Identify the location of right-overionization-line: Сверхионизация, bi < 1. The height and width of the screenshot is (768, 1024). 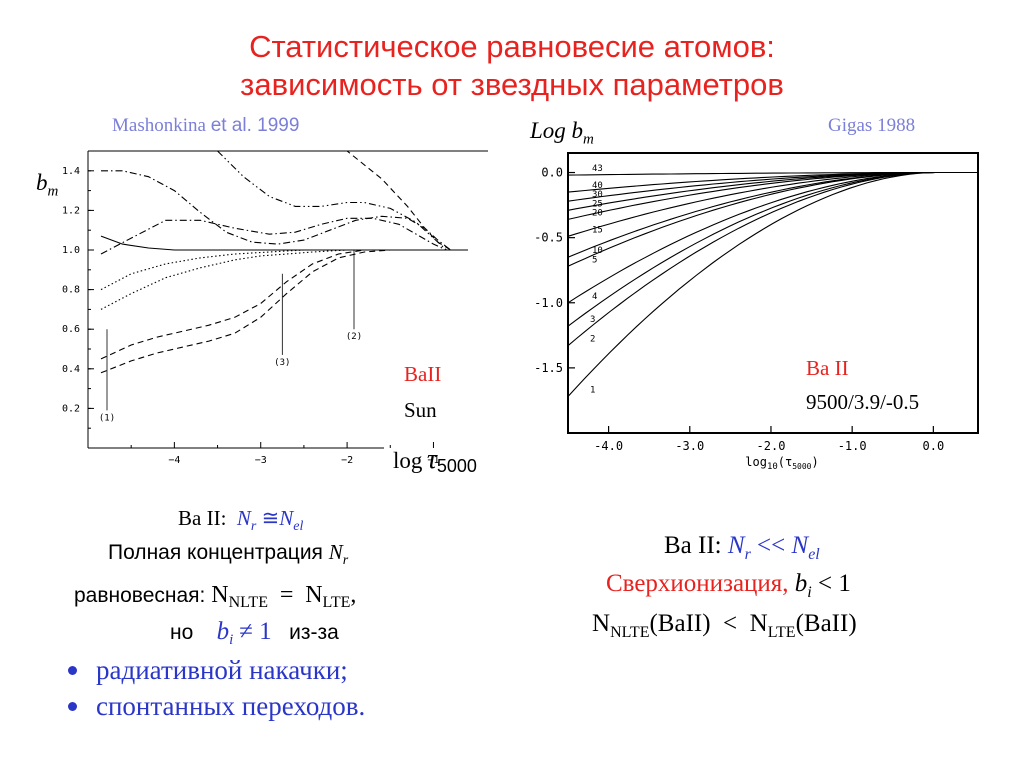
(728, 585).